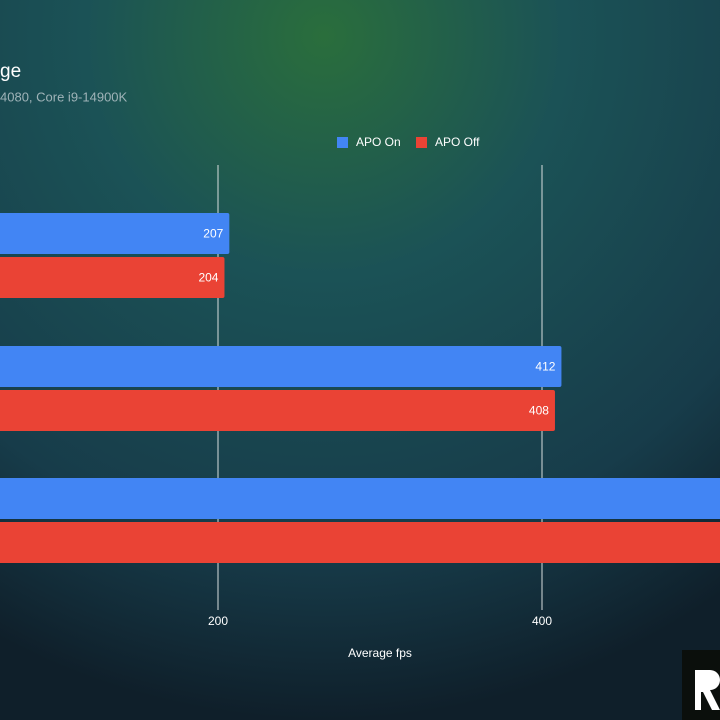  Describe the element at coordinates (208, 278) in the screenshot. I see `value-label: 204` at that location.